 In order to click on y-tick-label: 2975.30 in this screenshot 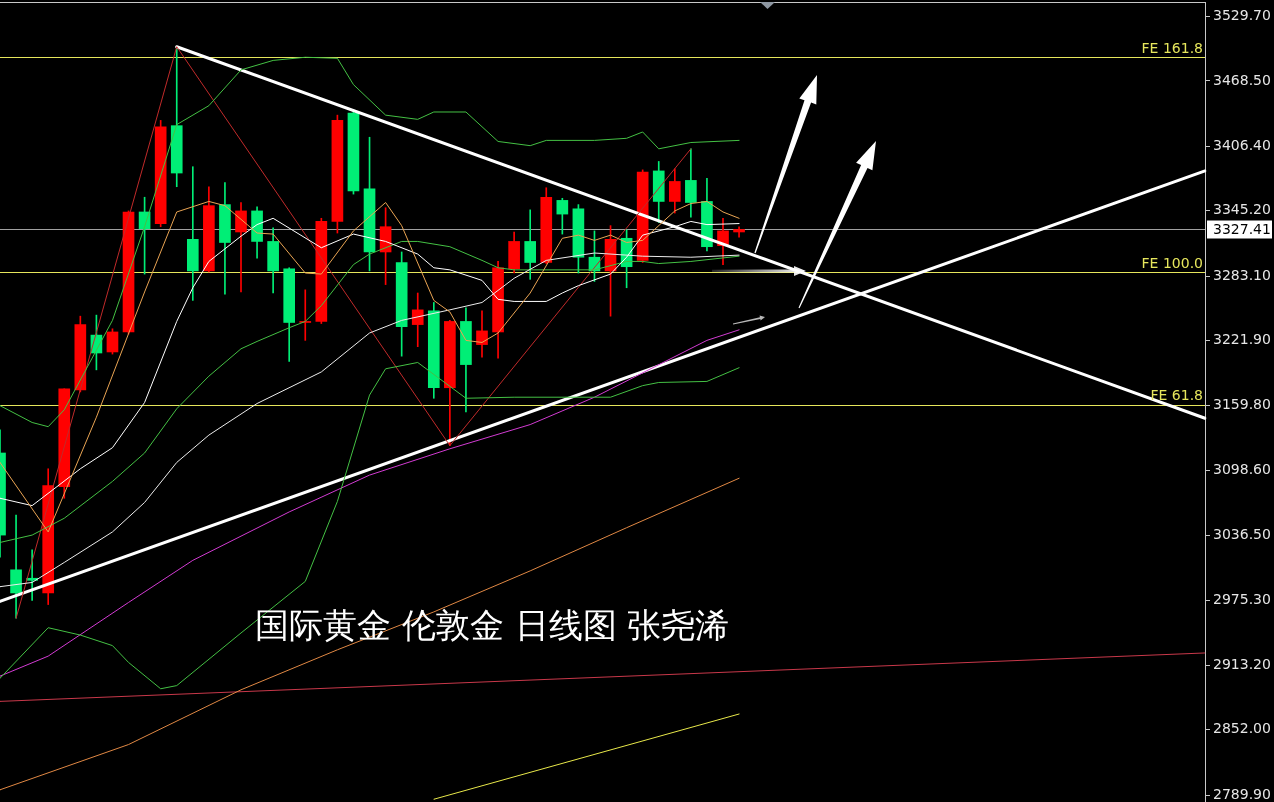, I will do `click(1242, 598)`.